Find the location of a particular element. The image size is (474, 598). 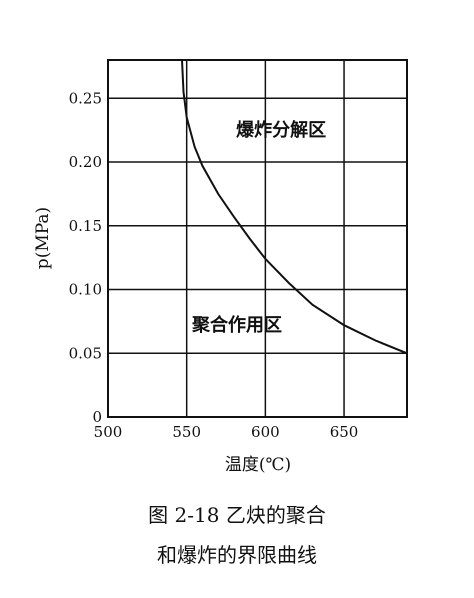

x-tick-labels: 500 550 600 650 is located at coordinates (226, 432).